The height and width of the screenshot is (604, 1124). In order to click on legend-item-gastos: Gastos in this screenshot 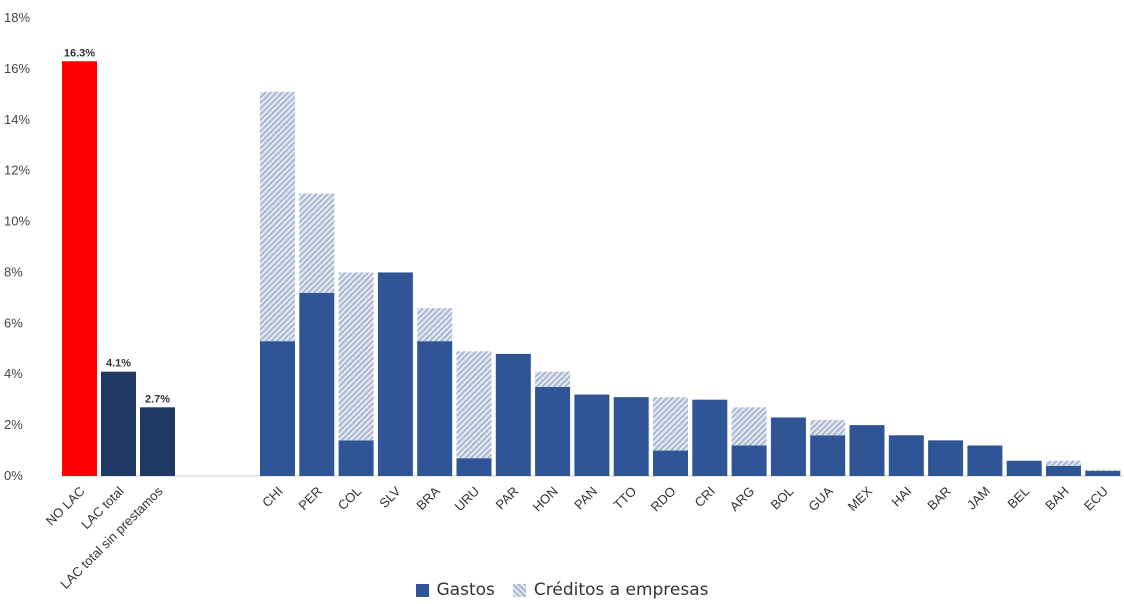, I will do `click(455, 590)`.